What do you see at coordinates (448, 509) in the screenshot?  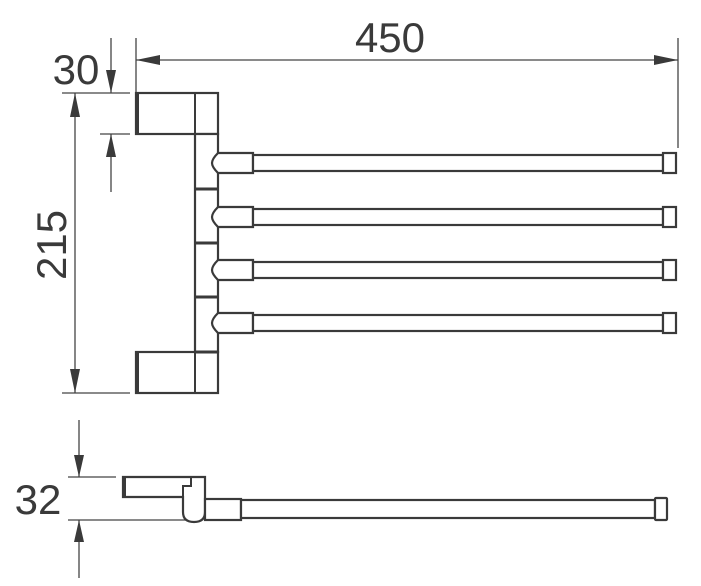 I see `side-rod` at bounding box center [448, 509].